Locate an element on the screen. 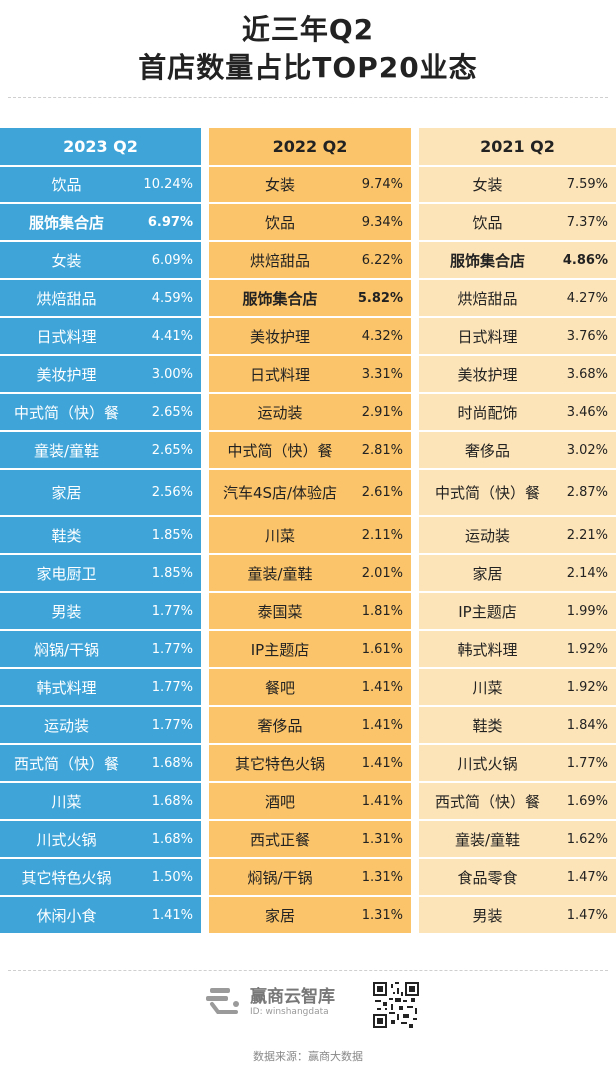 The image size is (616, 1071). category-name: 酒吧 is located at coordinates (279, 801).